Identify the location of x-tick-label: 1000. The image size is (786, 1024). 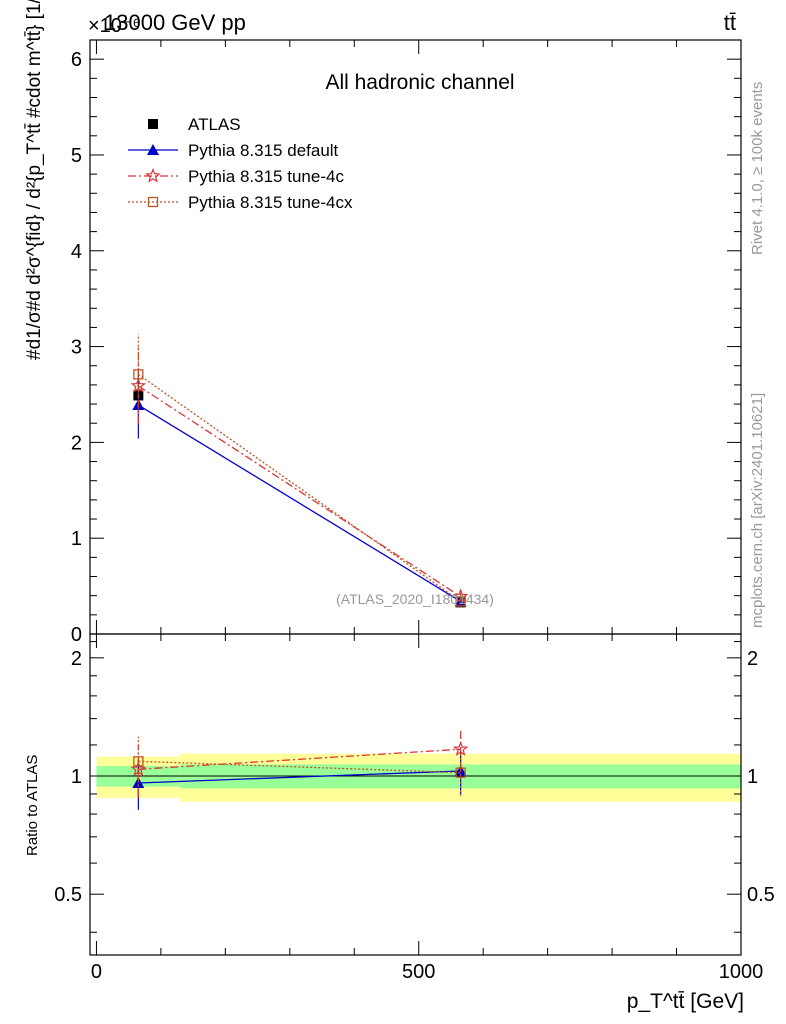
(741, 972).